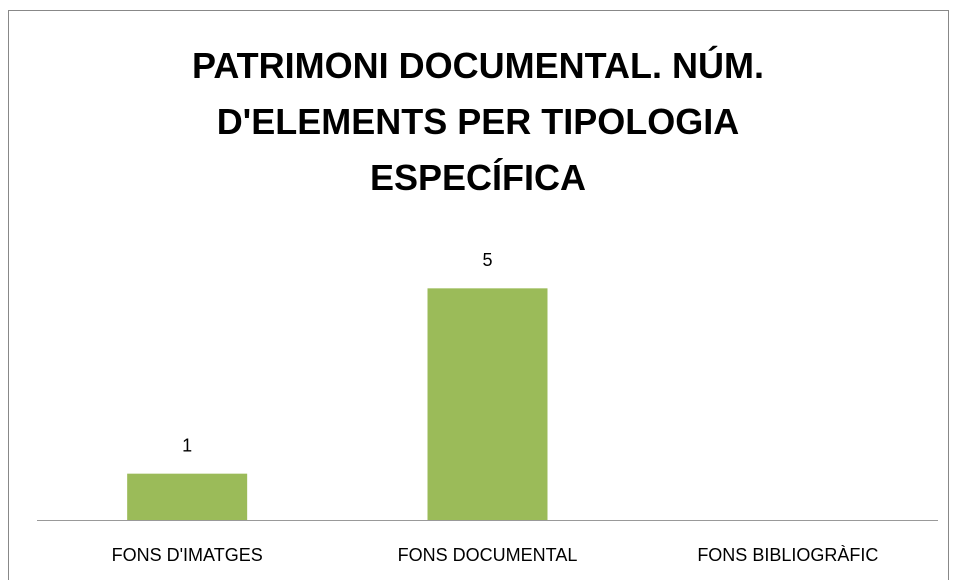 The image size is (957, 580). I want to click on x-tick-label: FONS D'IMATGES, so click(187, 555).